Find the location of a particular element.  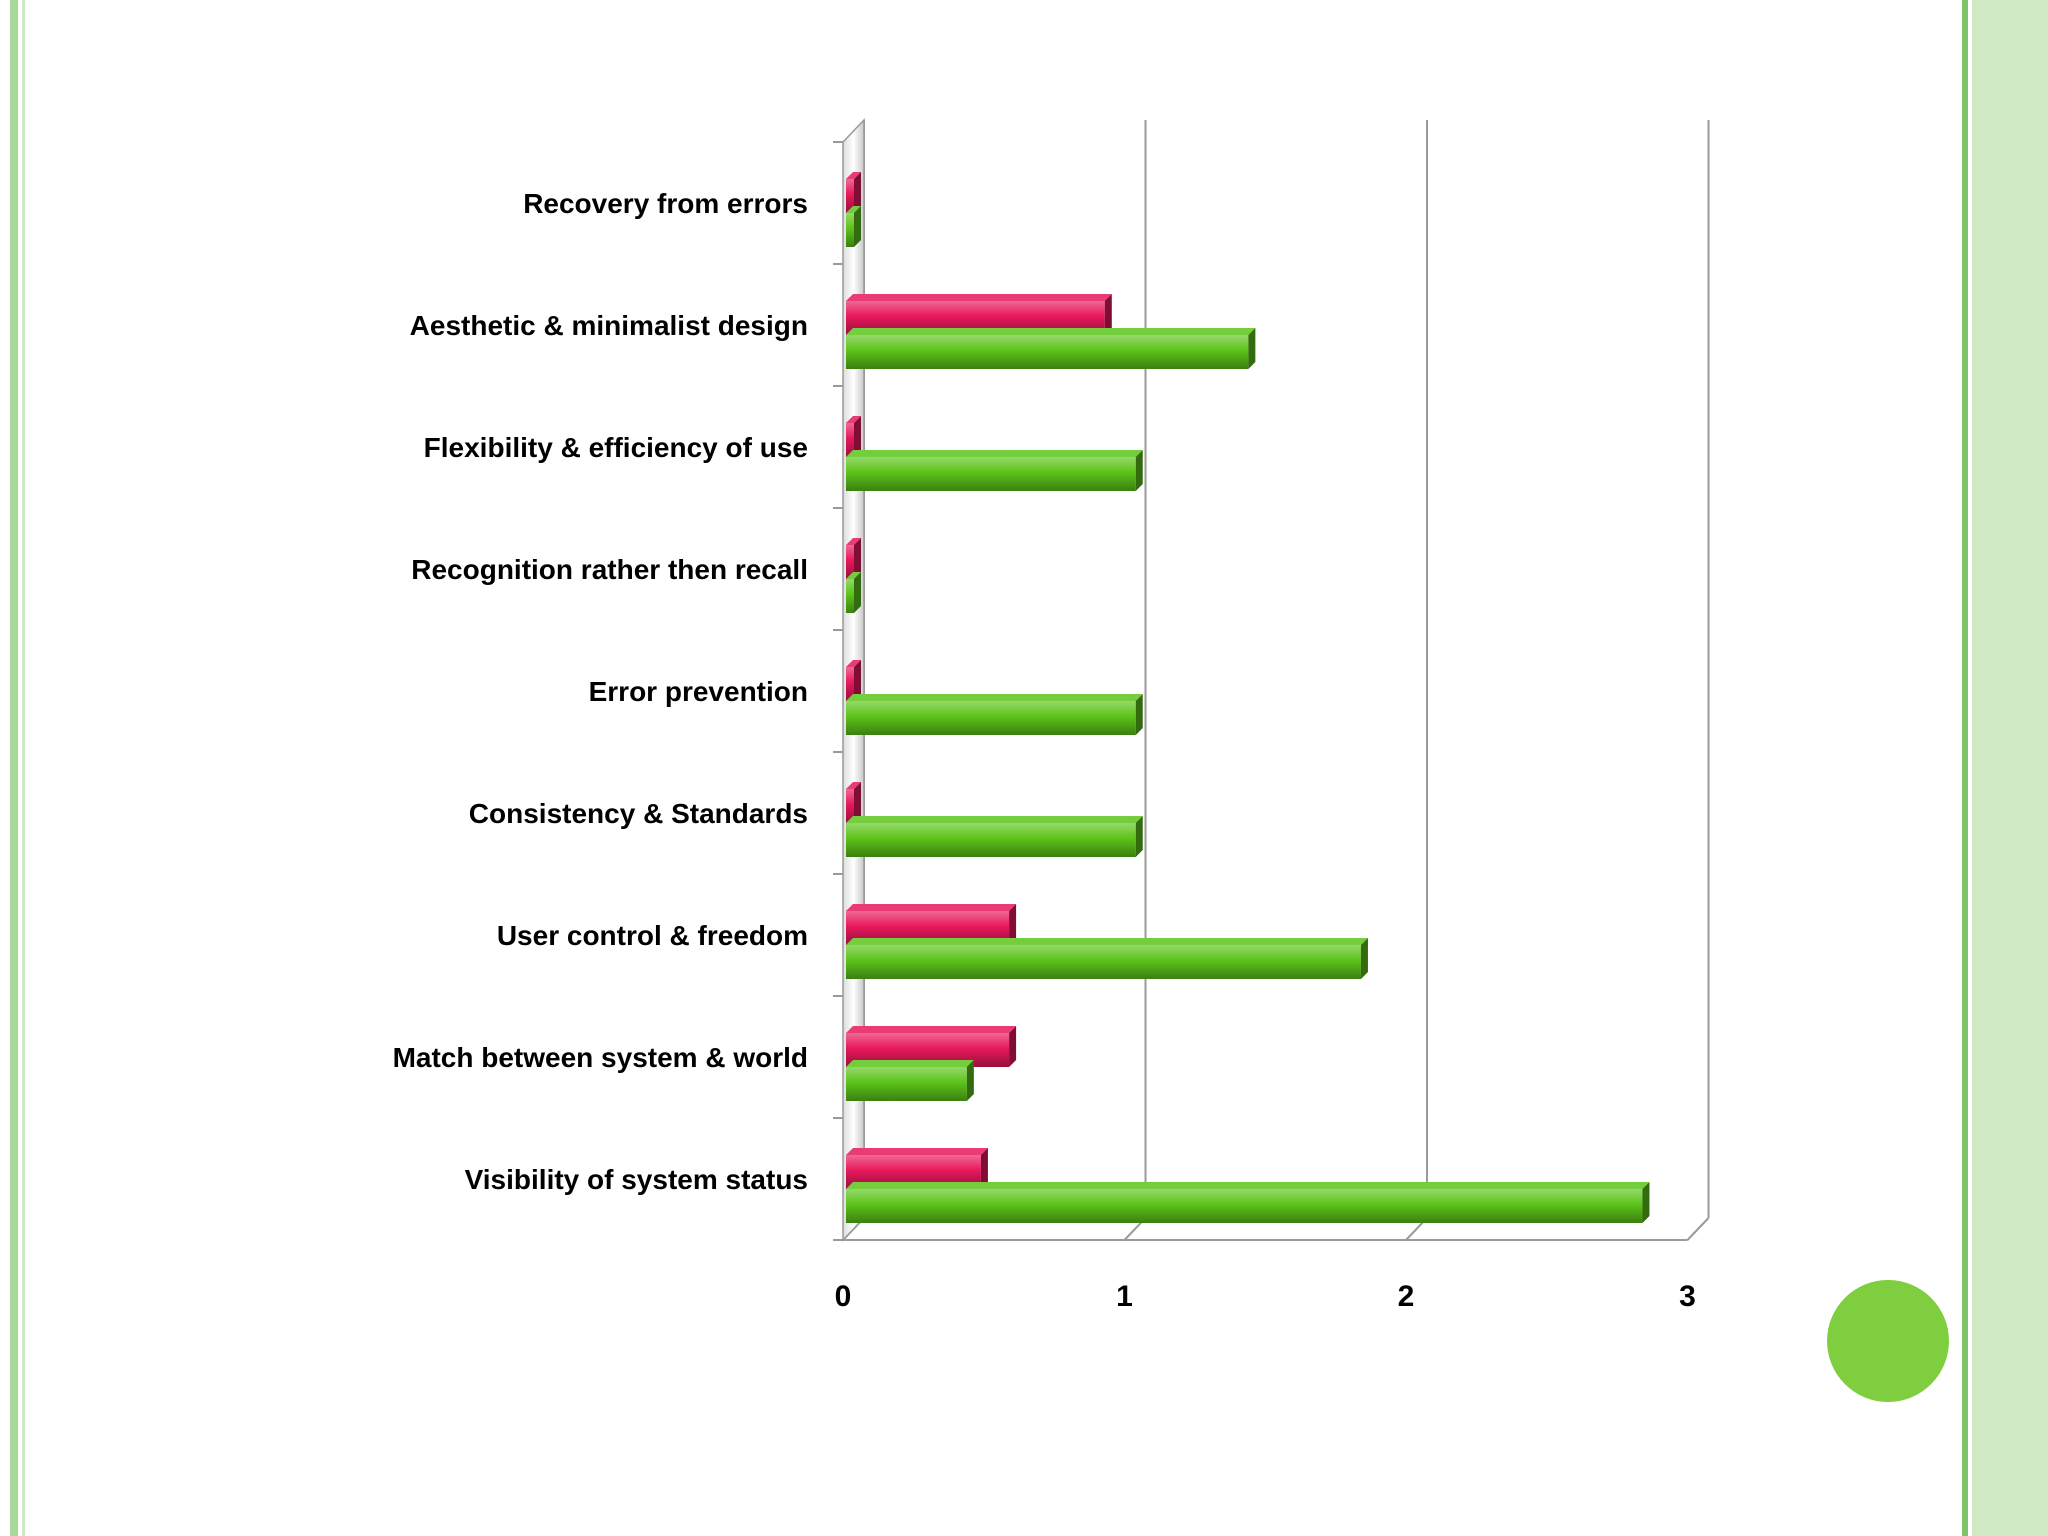

category-label: Recovery from errors is located at coordinates (665, 203).